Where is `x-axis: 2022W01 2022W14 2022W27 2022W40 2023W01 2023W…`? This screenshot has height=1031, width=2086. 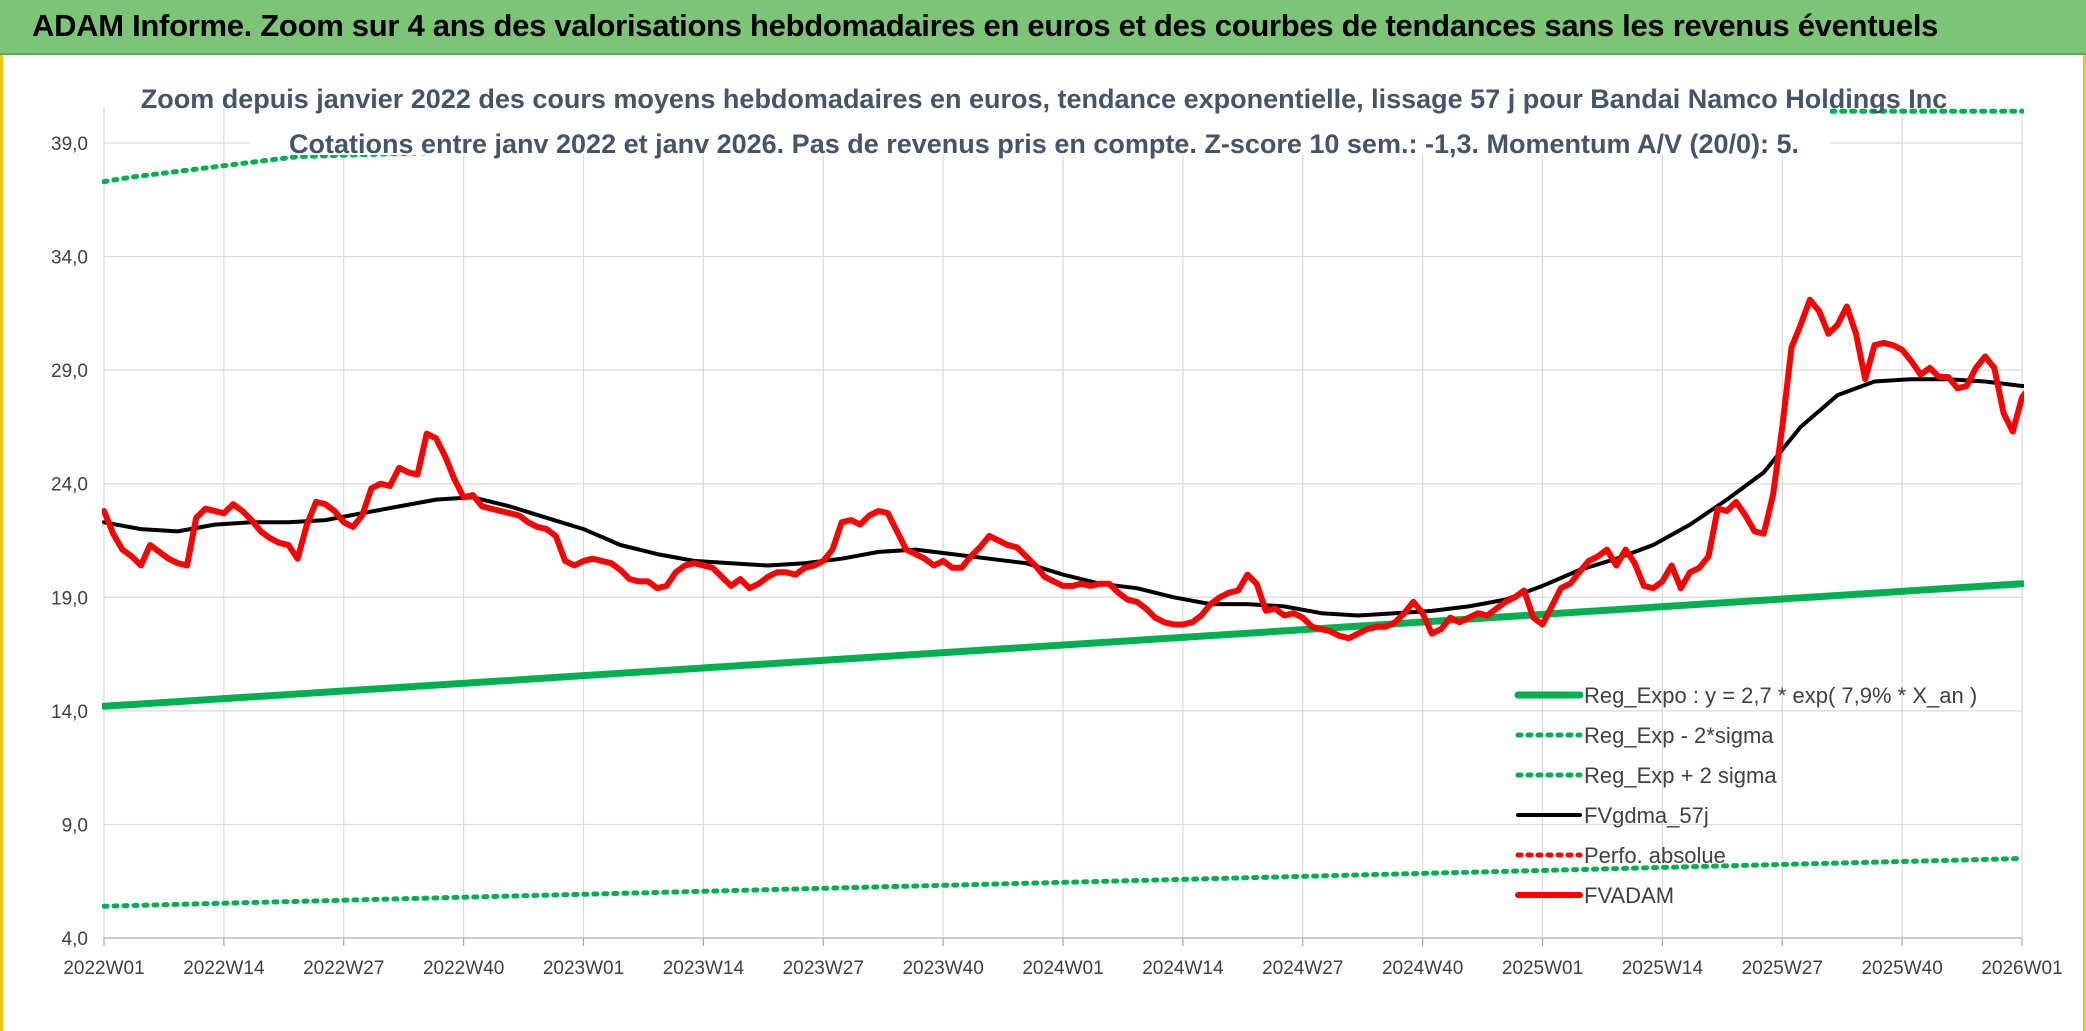
x-axis: 2022W01 2022W14 2022W27 2022W40 2023W01 2023W… is located at coordinates (1063, 958).